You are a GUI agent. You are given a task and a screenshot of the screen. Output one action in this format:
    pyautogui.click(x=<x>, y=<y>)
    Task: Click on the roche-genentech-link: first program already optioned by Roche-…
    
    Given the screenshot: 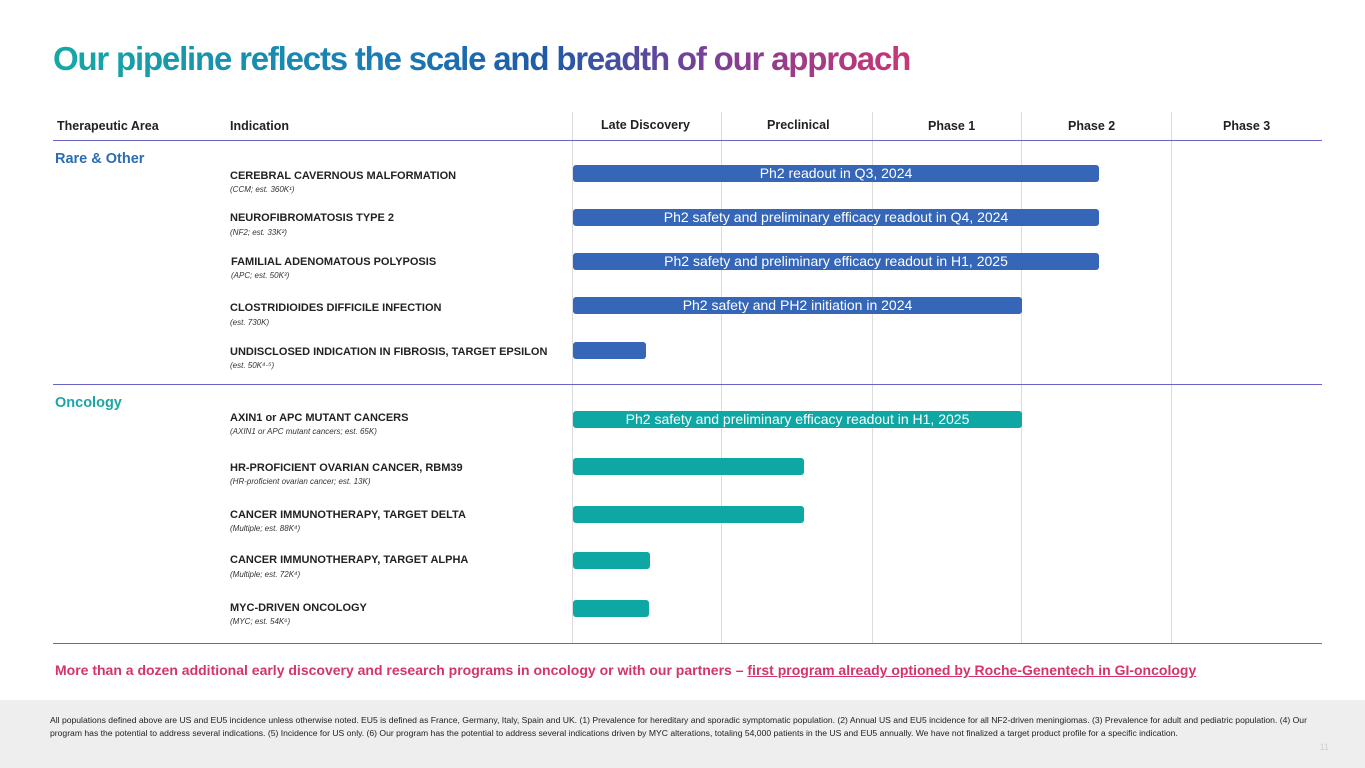 What is the action you would take?
    pyautogui.click(x=972, y=670)
    